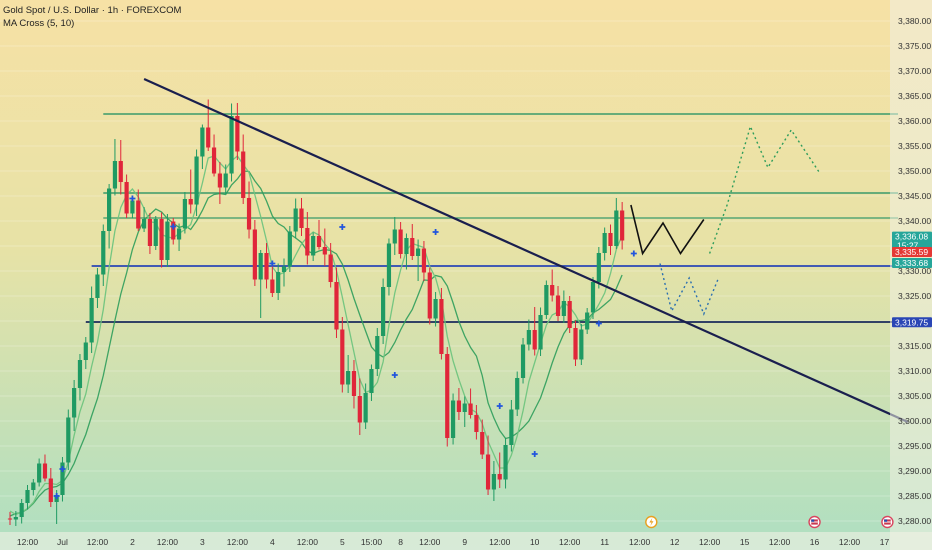  I want to click on price-tick-label: 3,370.00, so click(914, 71).